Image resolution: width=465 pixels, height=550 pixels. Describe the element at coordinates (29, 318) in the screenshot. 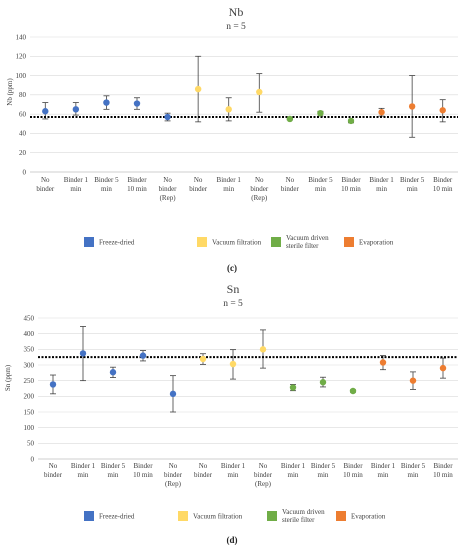

I see `y-tick-label: 450` at that location.